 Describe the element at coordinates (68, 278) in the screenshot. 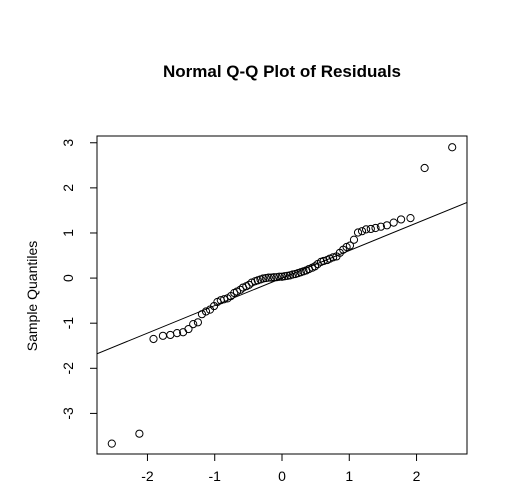

I see `y-tick-label: 0` at that location.